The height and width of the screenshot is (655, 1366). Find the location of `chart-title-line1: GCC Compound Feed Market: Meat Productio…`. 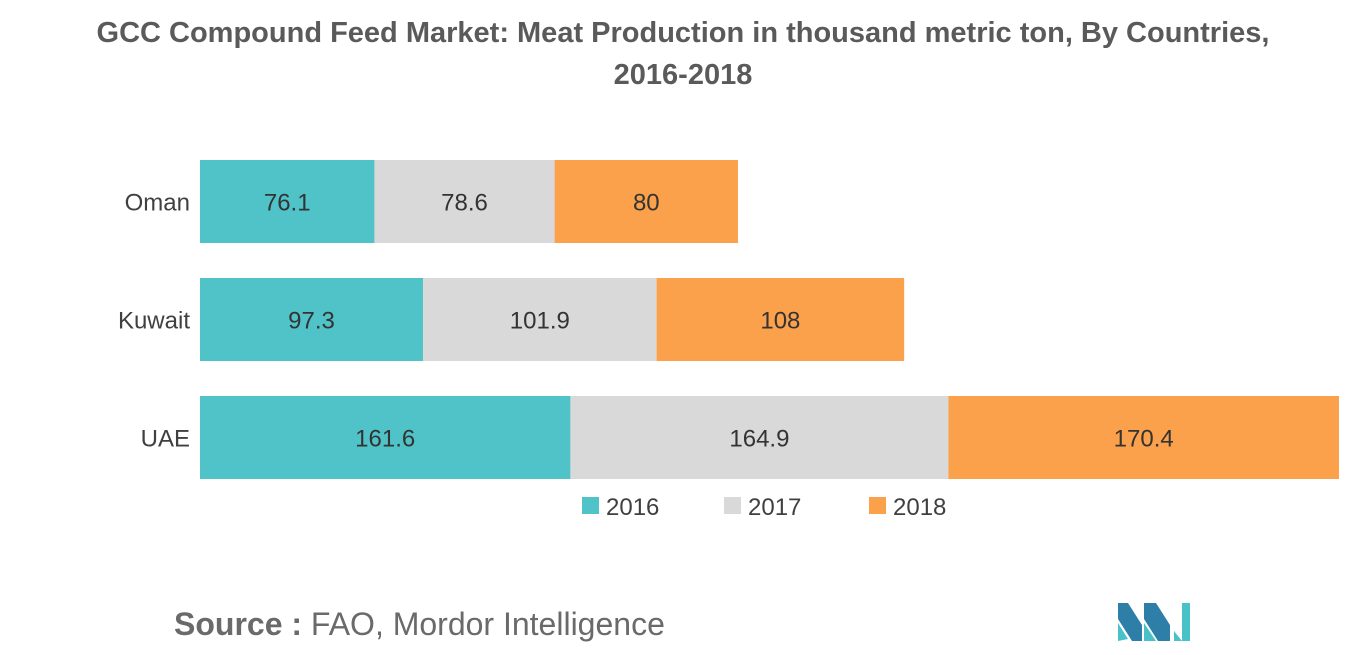

chart-title-line1: GCC Compound Feed Market: Meat Productio… is located at coordinates (683, 33).